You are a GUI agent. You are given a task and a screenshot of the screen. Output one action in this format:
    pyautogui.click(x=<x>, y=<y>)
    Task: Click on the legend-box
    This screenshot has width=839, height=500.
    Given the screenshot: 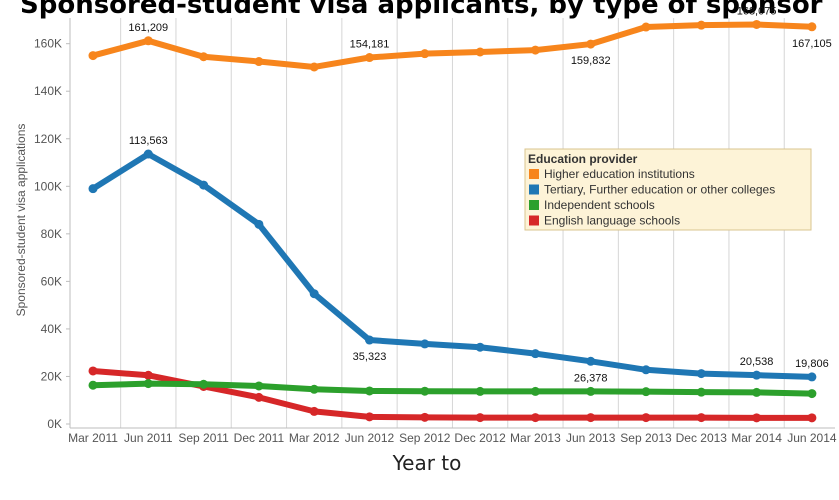 What is the action you would take?
    pyautogui.click(x=668, y=189)
    